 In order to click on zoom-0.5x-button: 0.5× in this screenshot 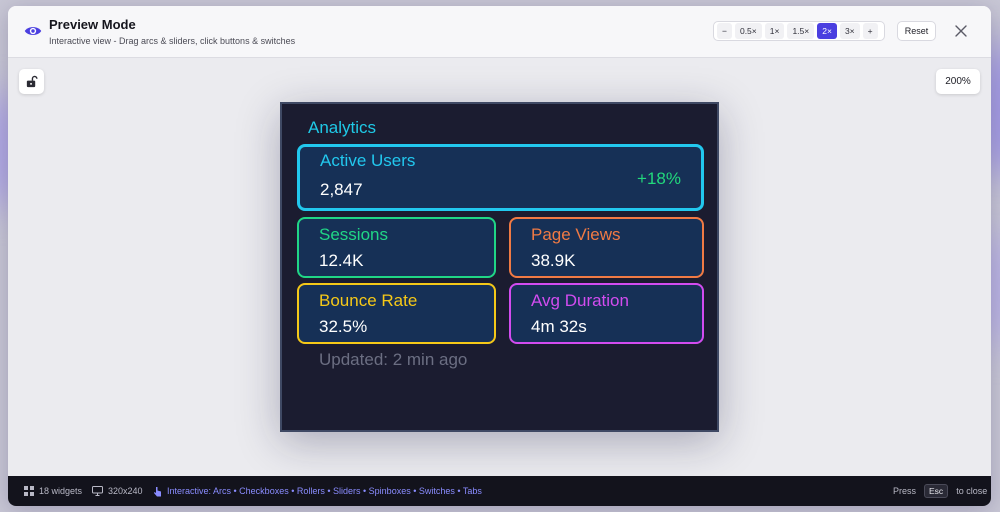, I will do `click(748, 31)`.